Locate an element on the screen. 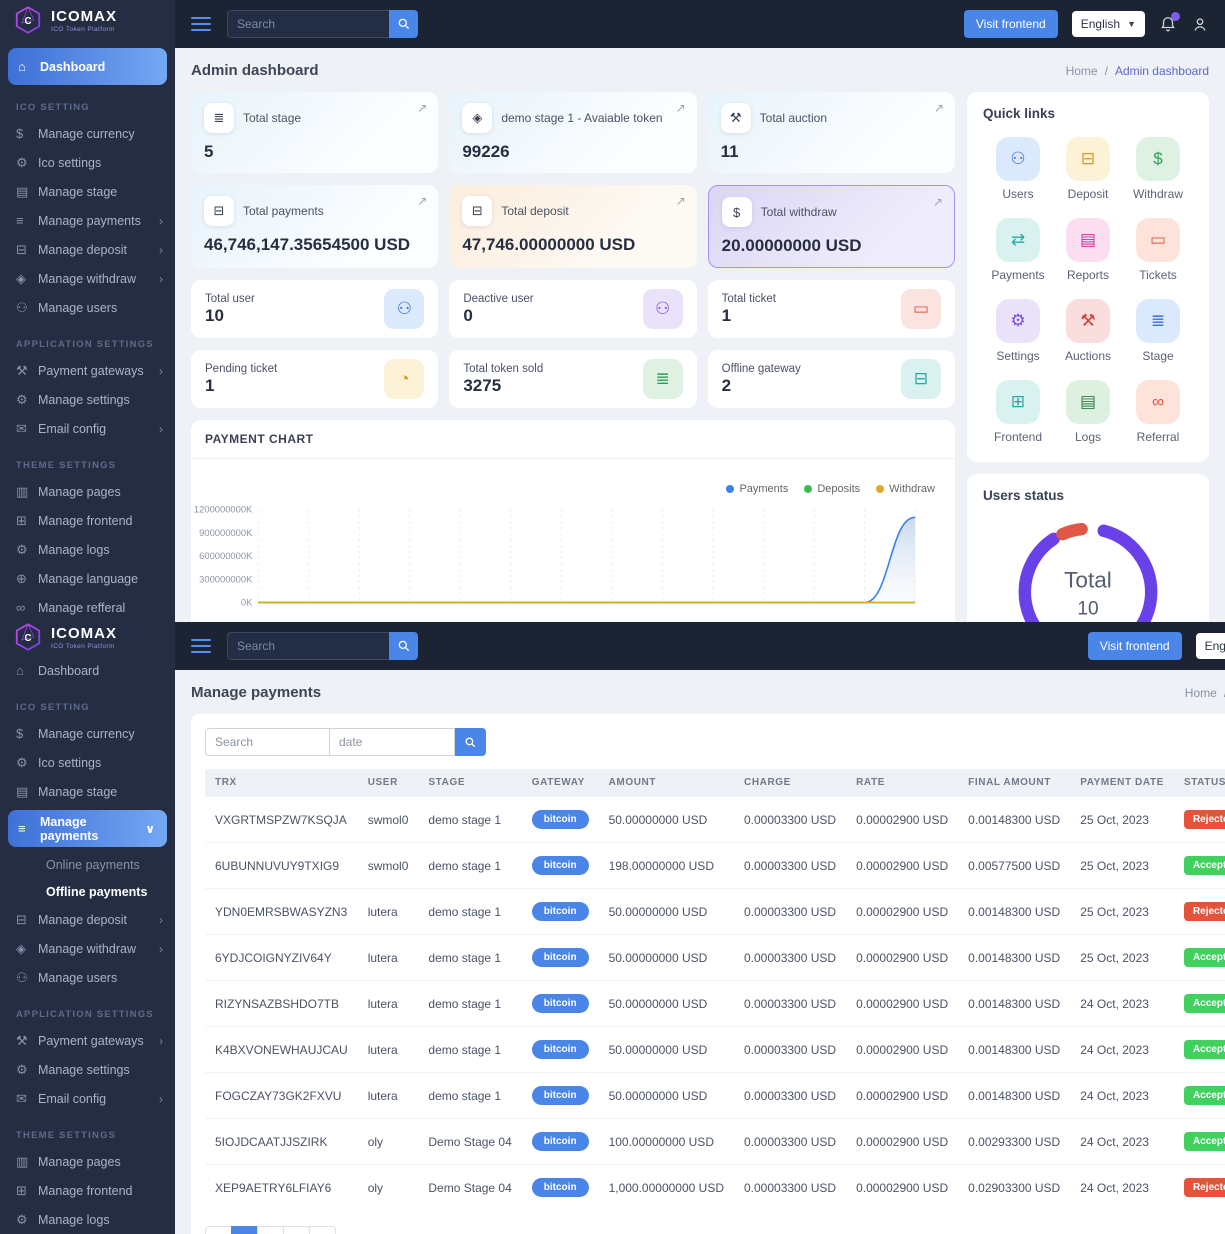 The width and height of the screenshot is (1225, 1234). quick-link: ⚇ Users is located at coordinates (1018, 169).